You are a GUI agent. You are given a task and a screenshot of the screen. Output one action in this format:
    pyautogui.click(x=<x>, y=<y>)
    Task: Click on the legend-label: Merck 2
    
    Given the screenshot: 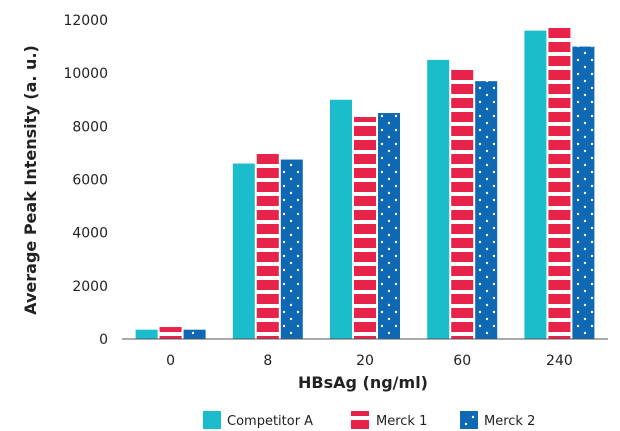 What is the action you would take?
    pyautogui.click(x=509, y=421)
    